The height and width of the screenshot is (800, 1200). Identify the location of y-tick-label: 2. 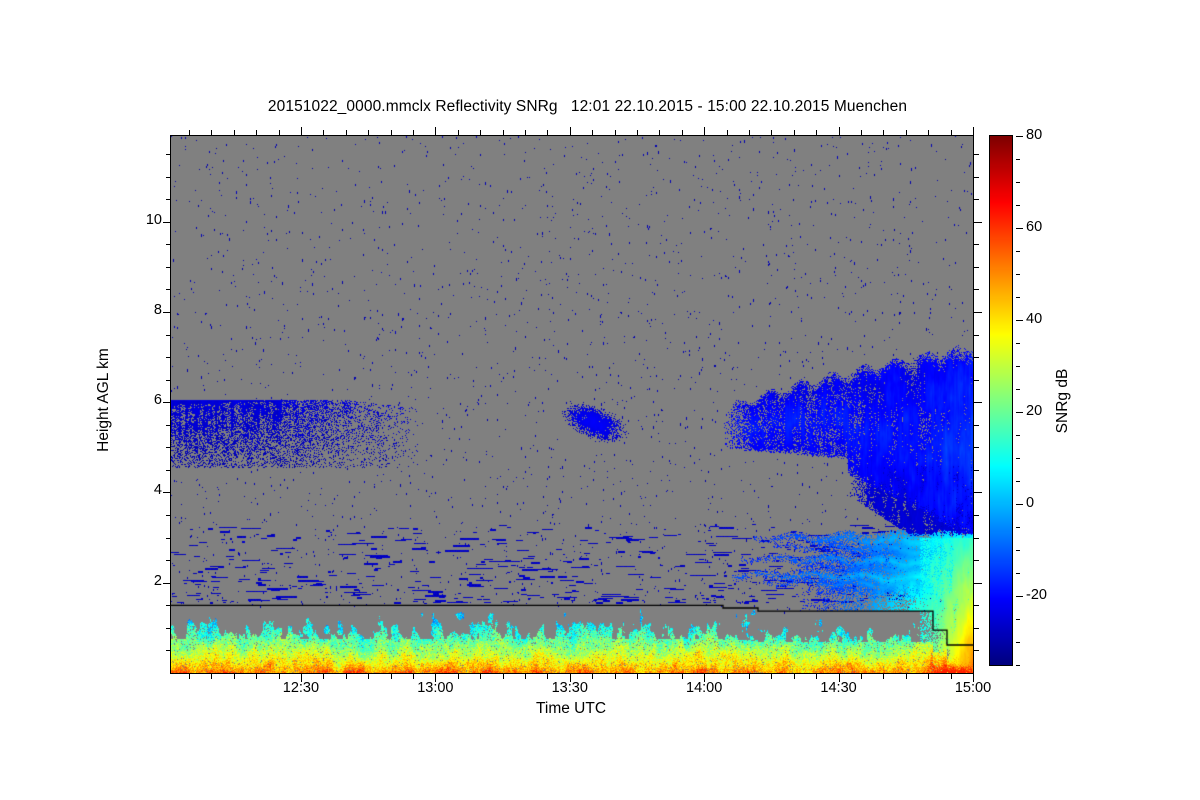
(157, 580).